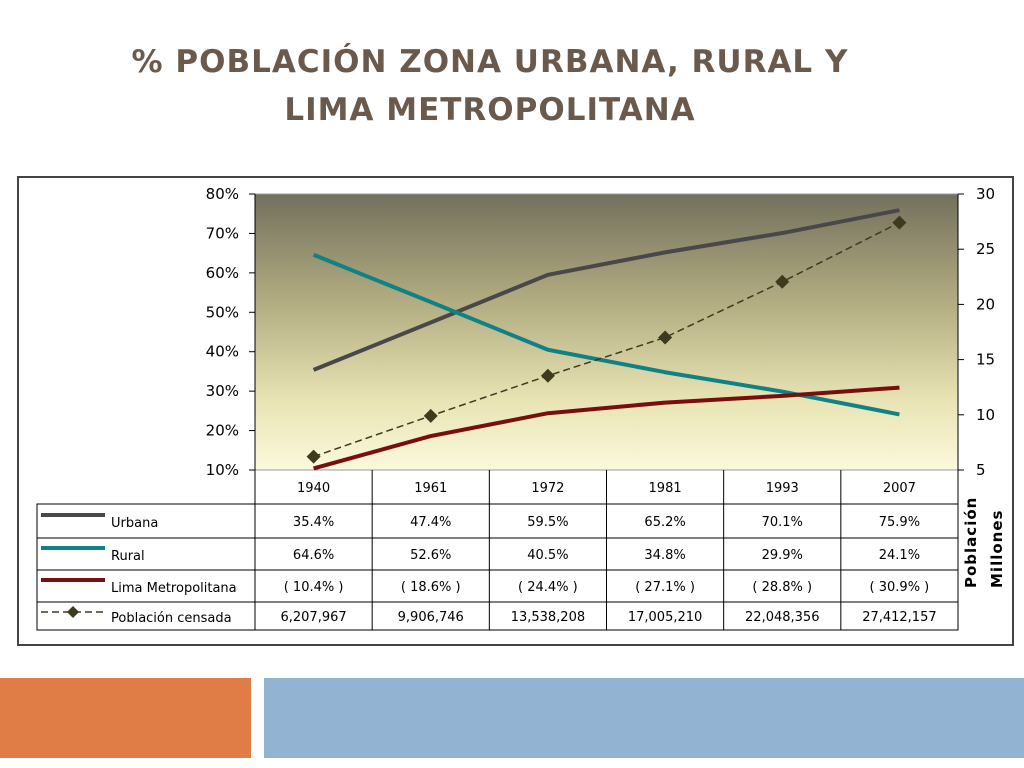 This screenshot has height=768, width=1024. What do you see at coordinates (782, 587) in the screenshot?
I see `table-cell: ( 28.8% )` at bounding box center [782, 587].